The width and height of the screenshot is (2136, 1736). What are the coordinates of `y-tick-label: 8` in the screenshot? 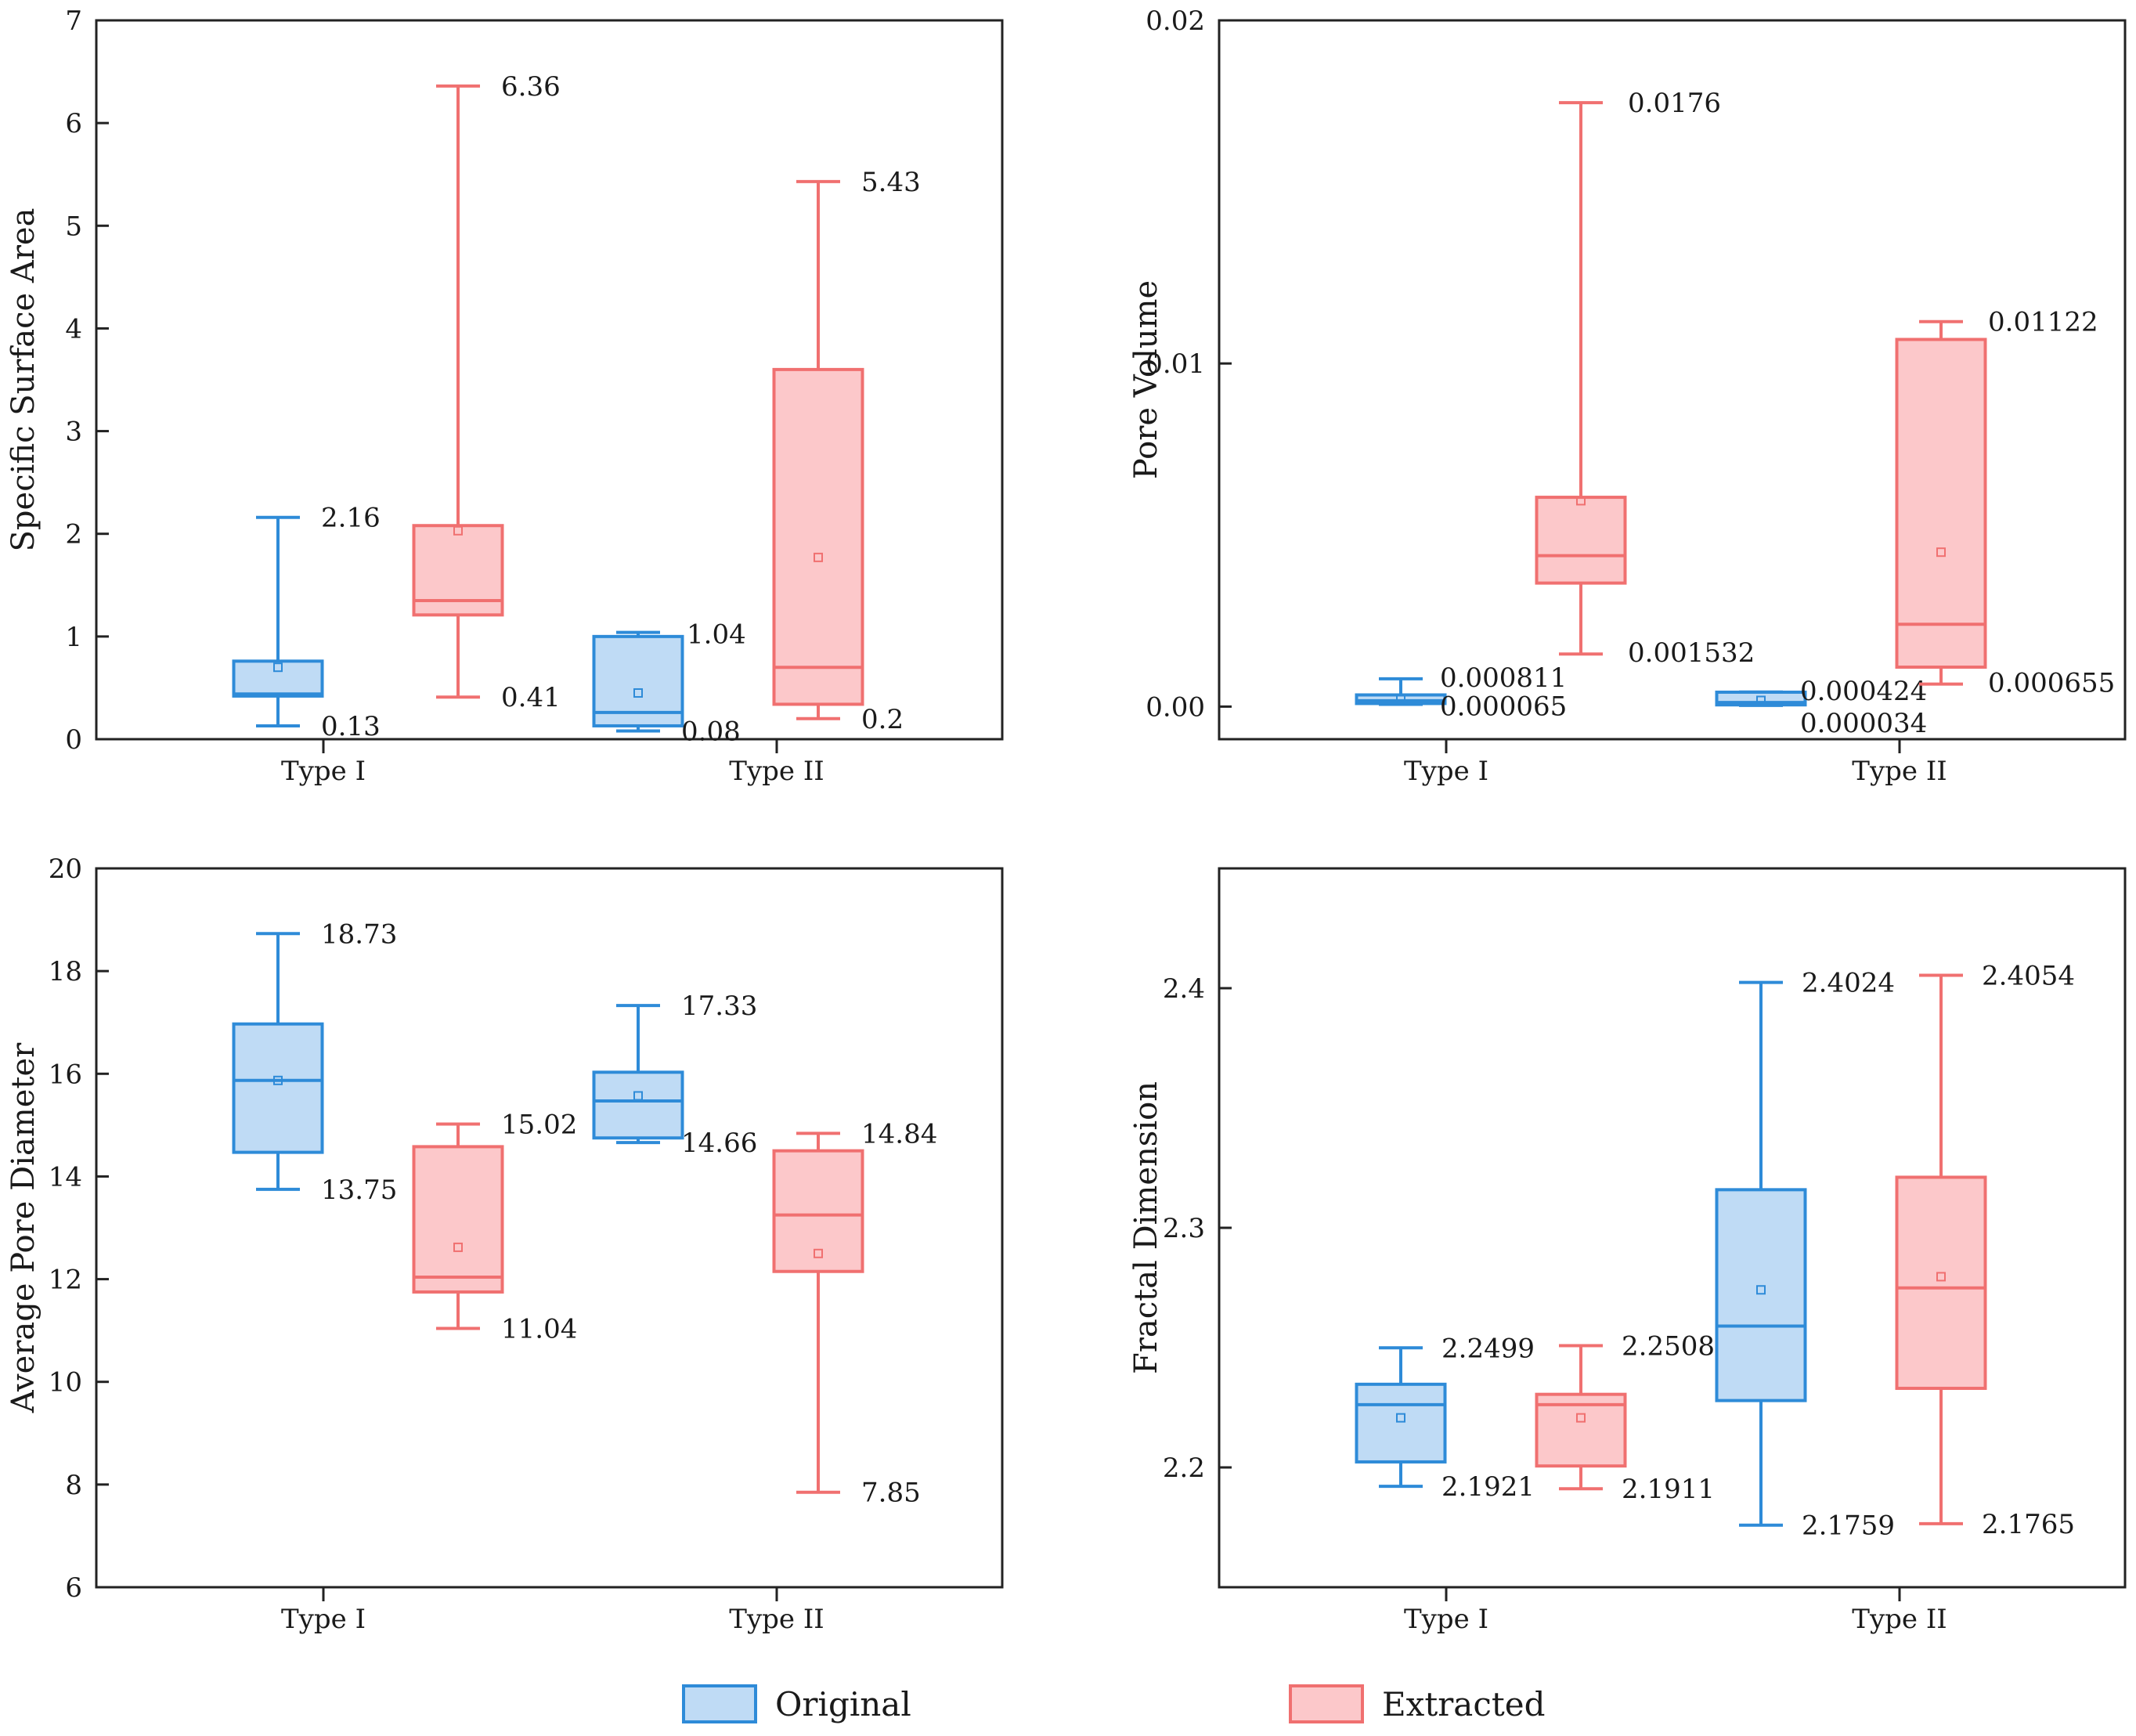 It's located at (73, 1485).